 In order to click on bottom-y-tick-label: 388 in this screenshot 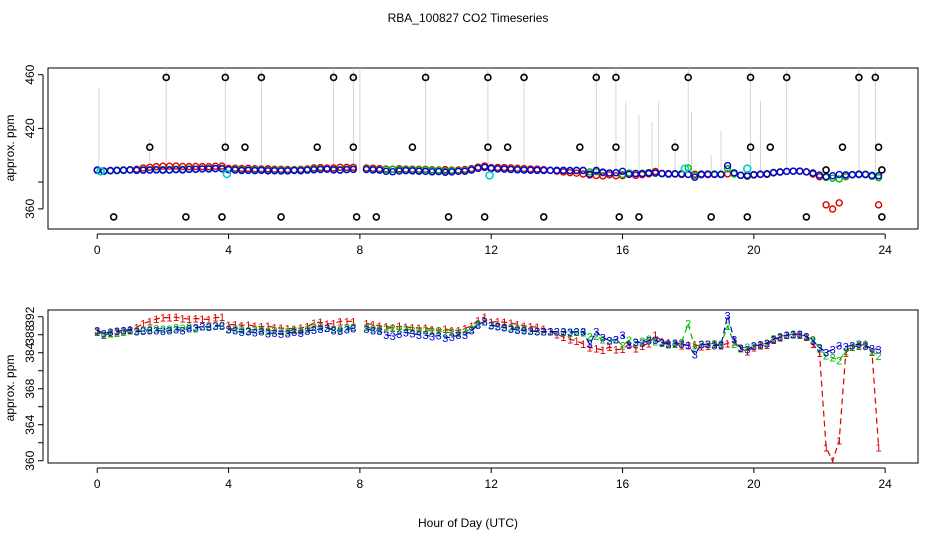, I will do `click(30, 334)`.